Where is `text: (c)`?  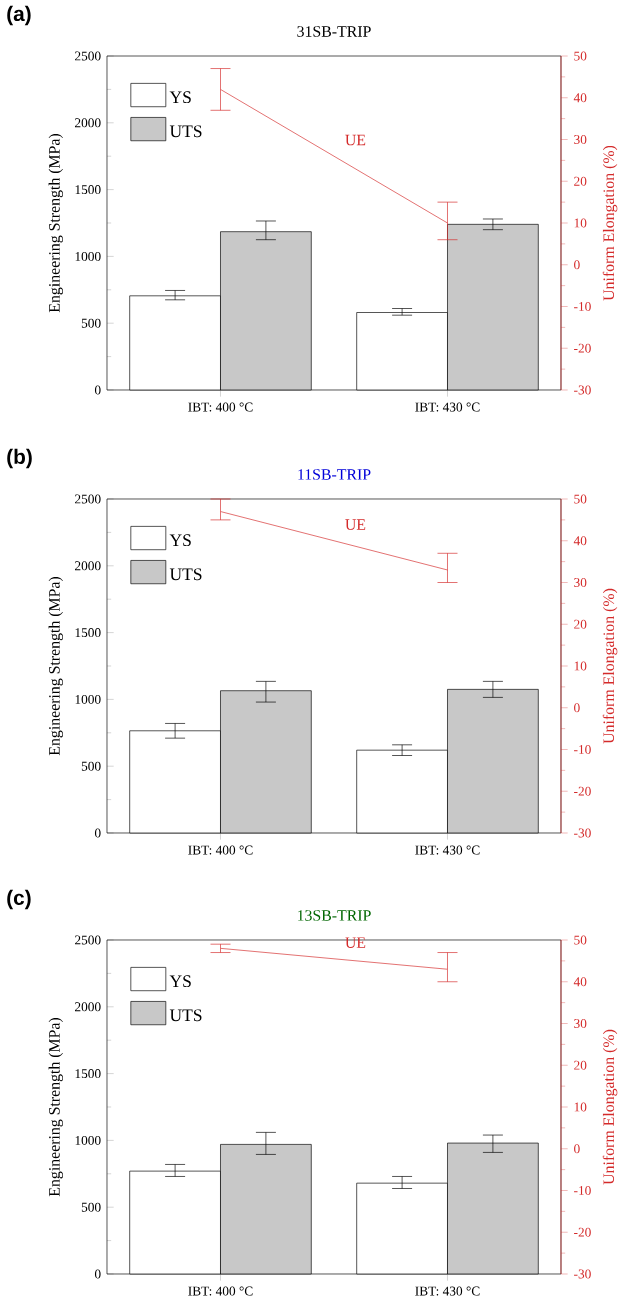 text: (c) is located at coordinates (19, 899).